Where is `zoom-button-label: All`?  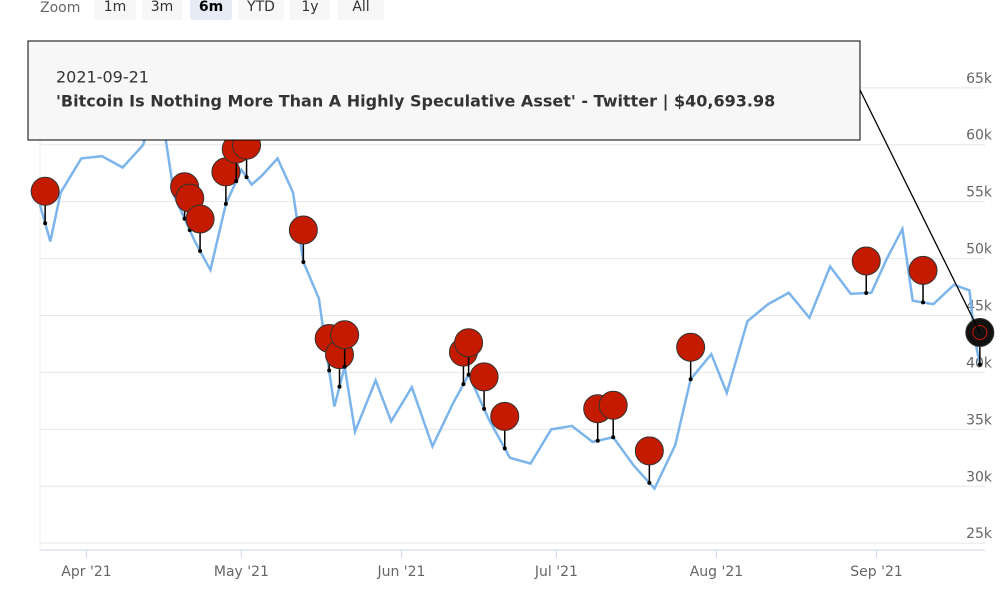 zoom-button-label: All is located at coordinates (360, 7).